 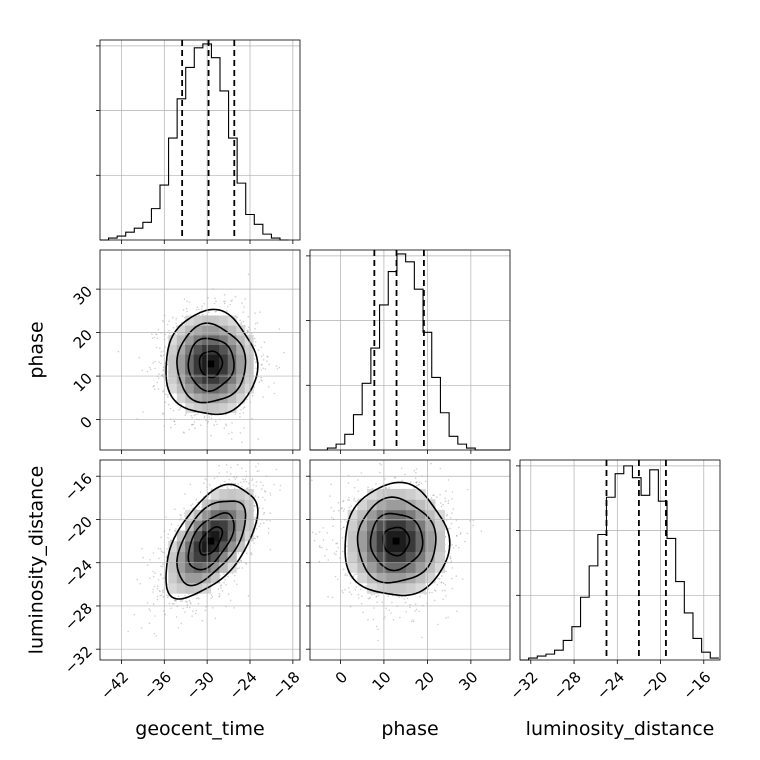 I want to click on axis-phase-tick-label-y: 30, so click(x=83, y=295).